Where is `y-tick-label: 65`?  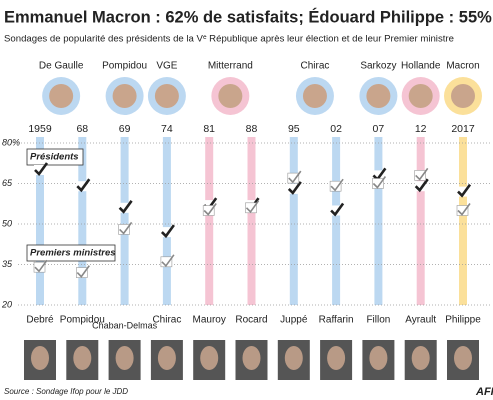
y-tick-label: 65 is located at coordinates (7, 183).